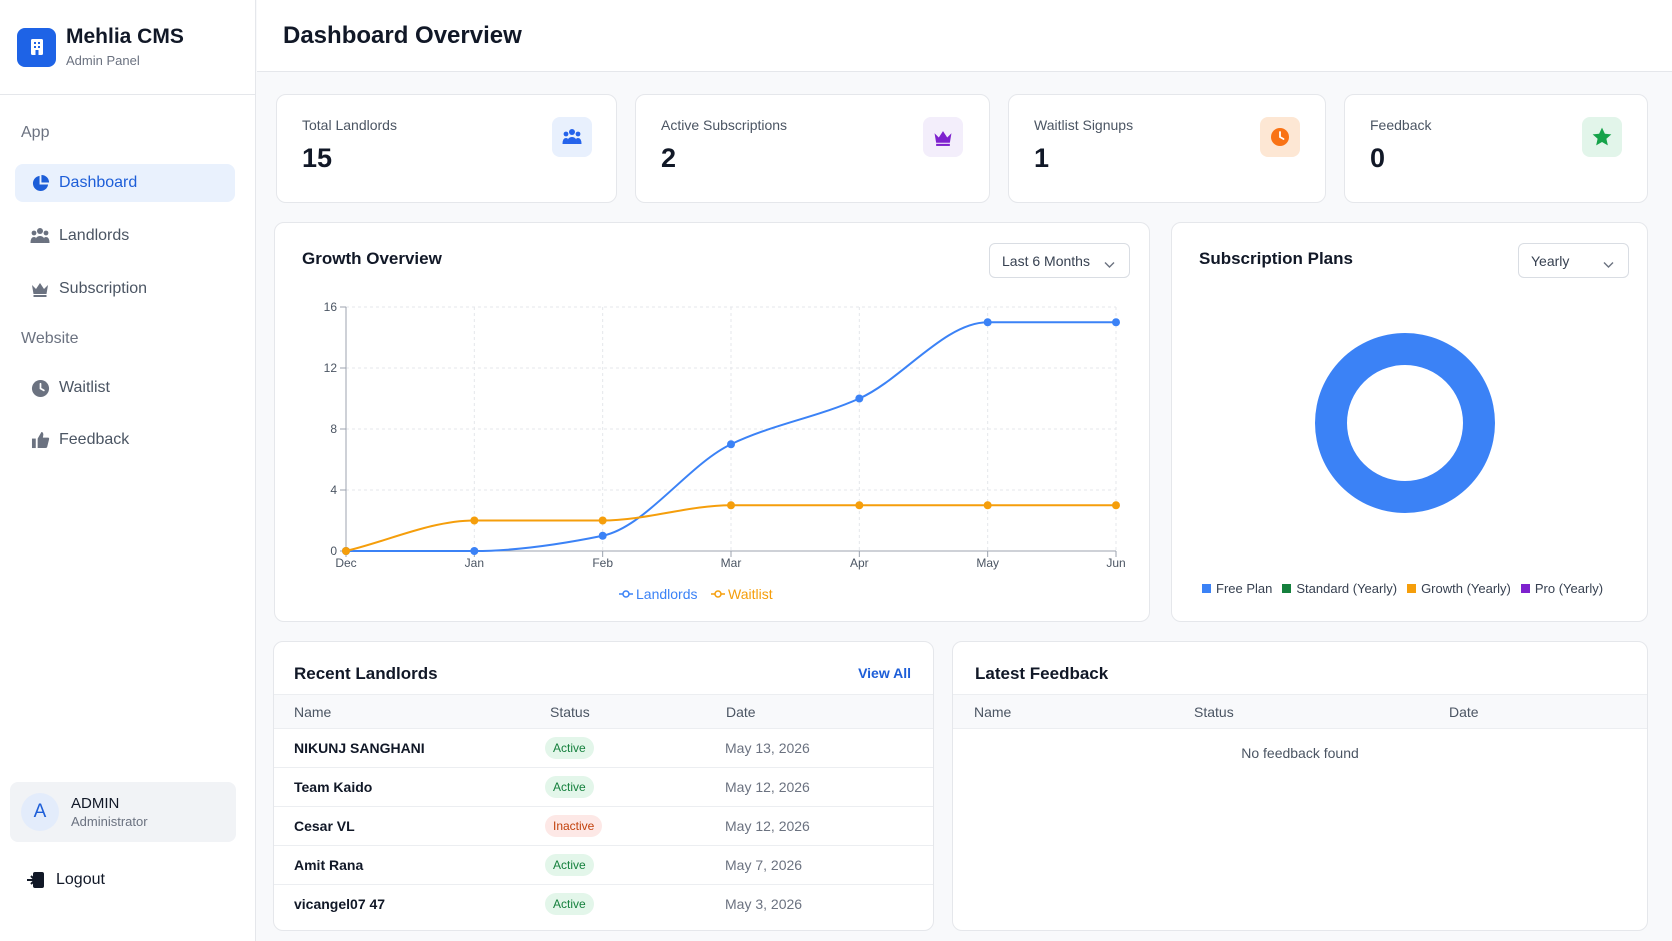 The height and width of the screenshot is (941, 1672). I want to click on table-row: Team Kaido Active May 12, 2026, so click(603, 787).